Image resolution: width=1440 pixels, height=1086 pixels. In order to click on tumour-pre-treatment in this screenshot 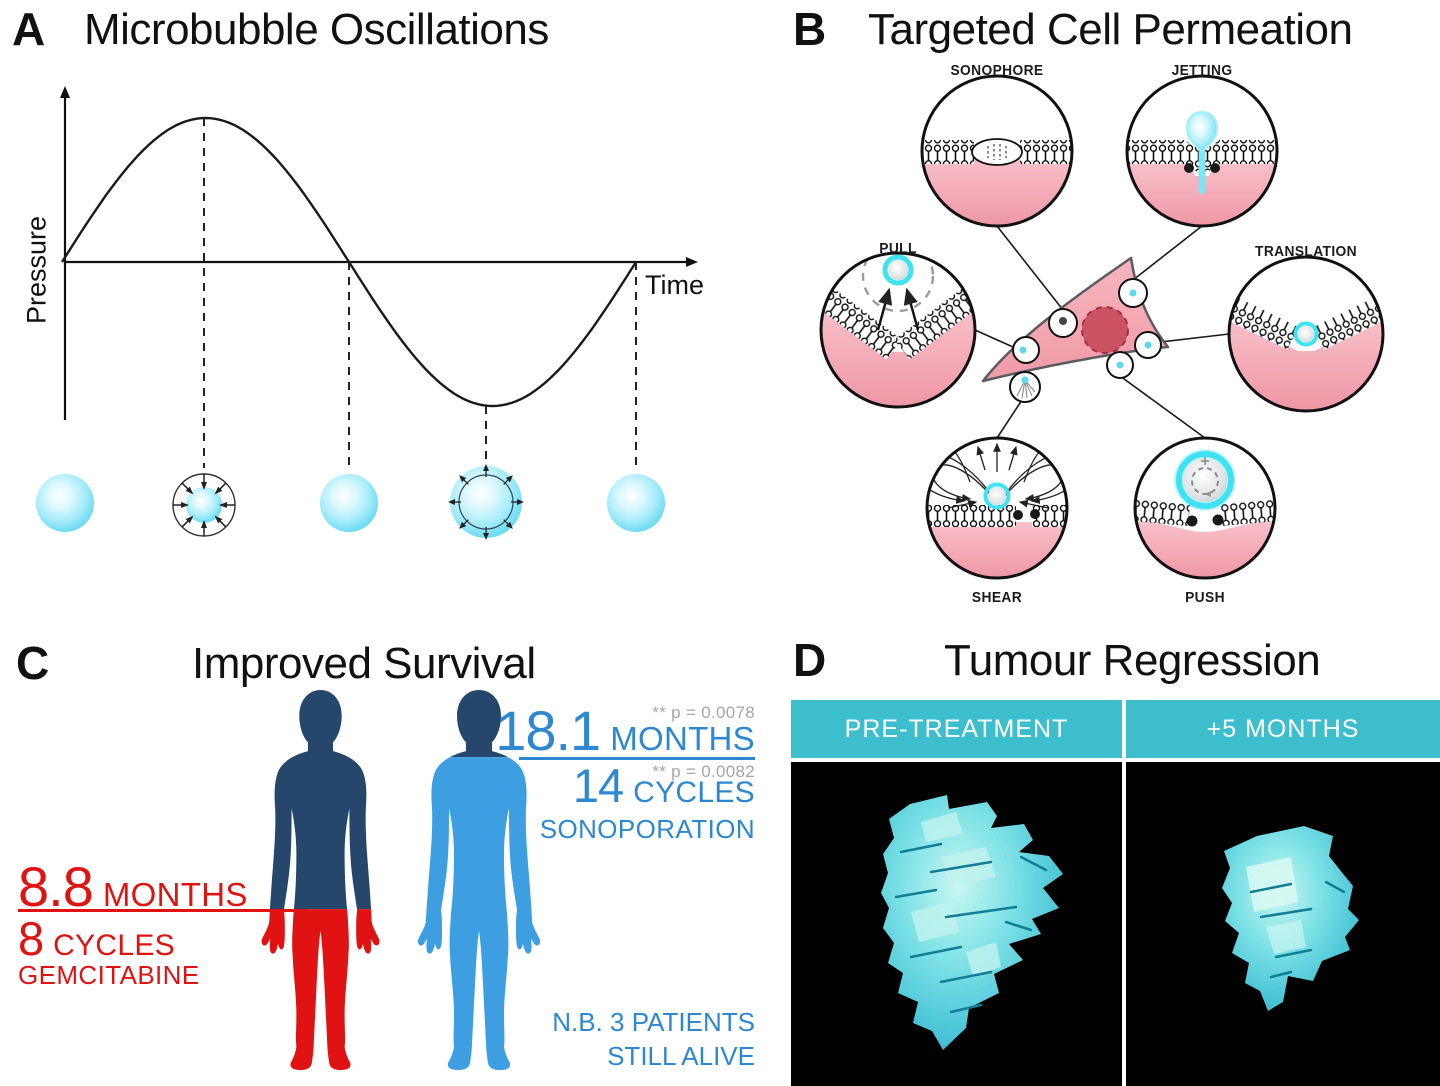, I will do `click(972, 922)`.